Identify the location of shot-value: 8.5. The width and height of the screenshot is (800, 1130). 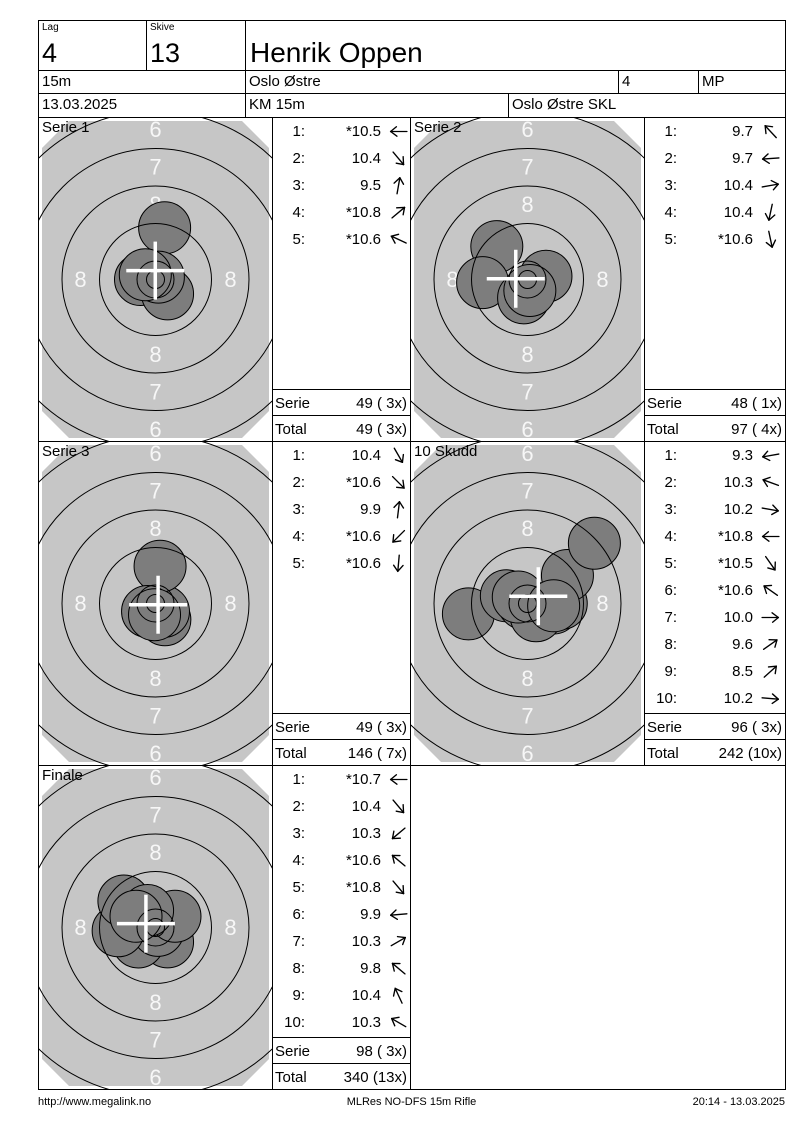
(742, 671).